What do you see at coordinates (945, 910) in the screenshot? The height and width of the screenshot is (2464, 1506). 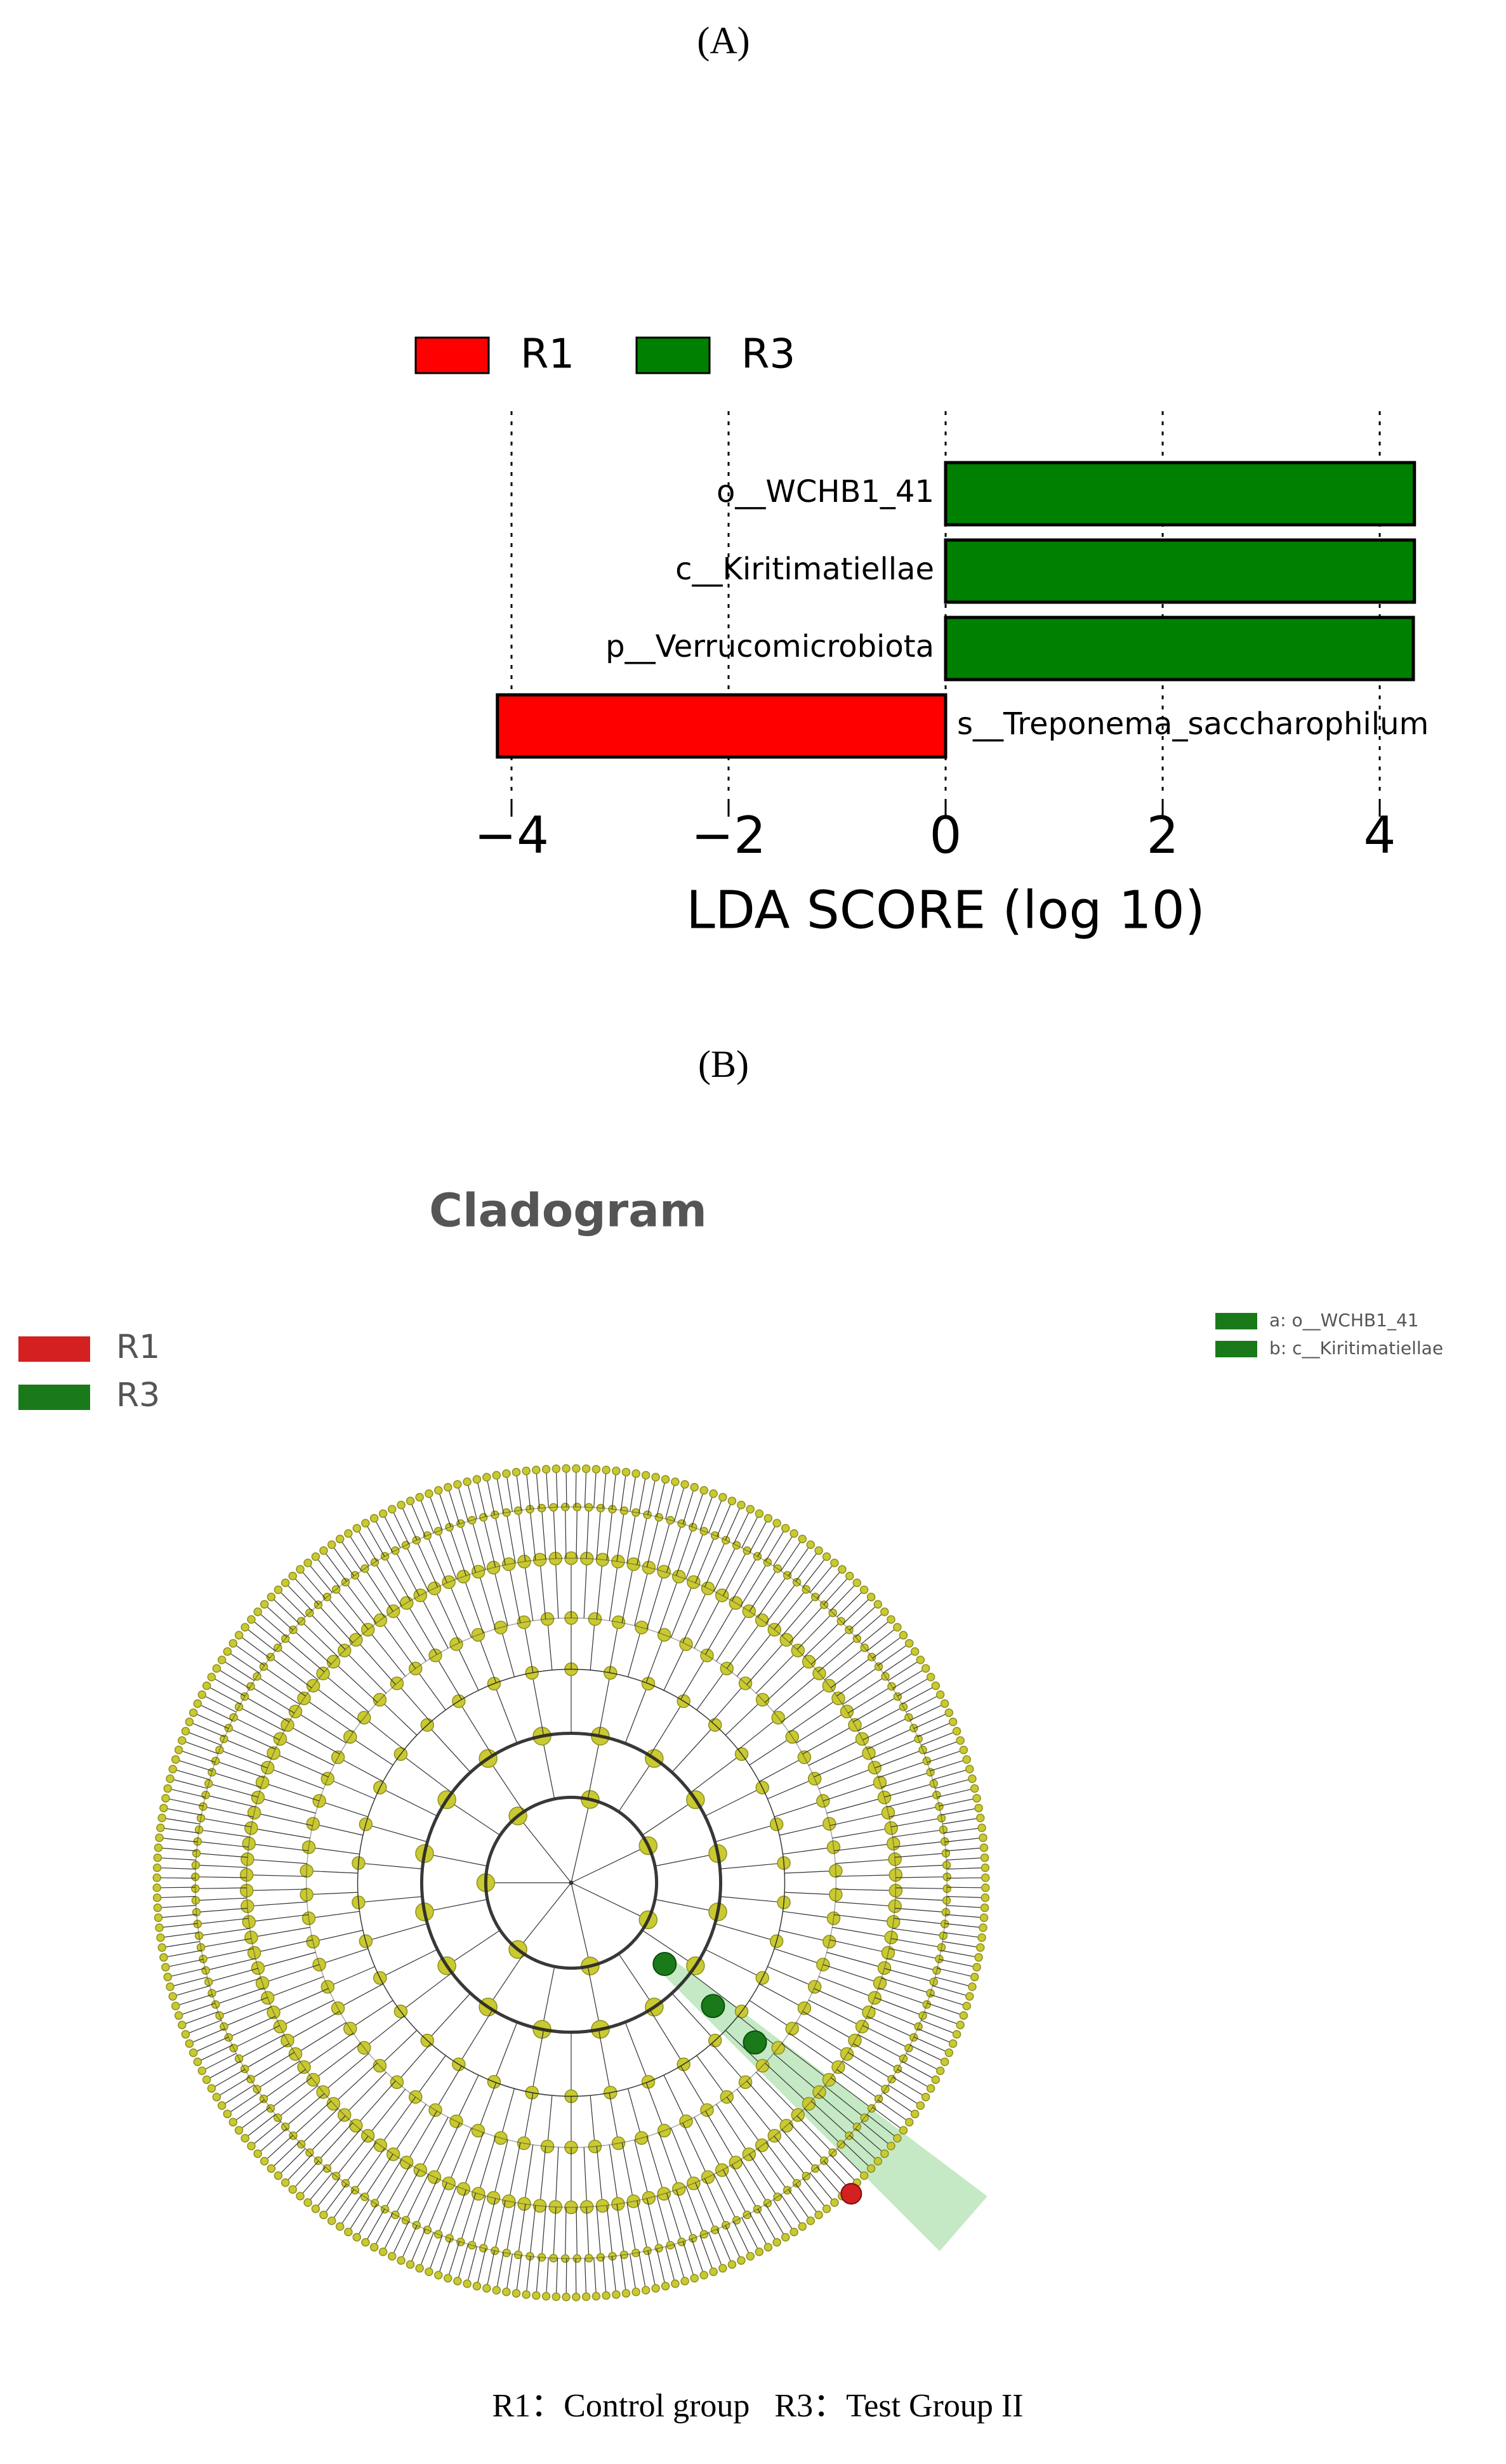 I see `x-axis-label: LDA SCORE (log 10)` at bounding box center [945, 910].